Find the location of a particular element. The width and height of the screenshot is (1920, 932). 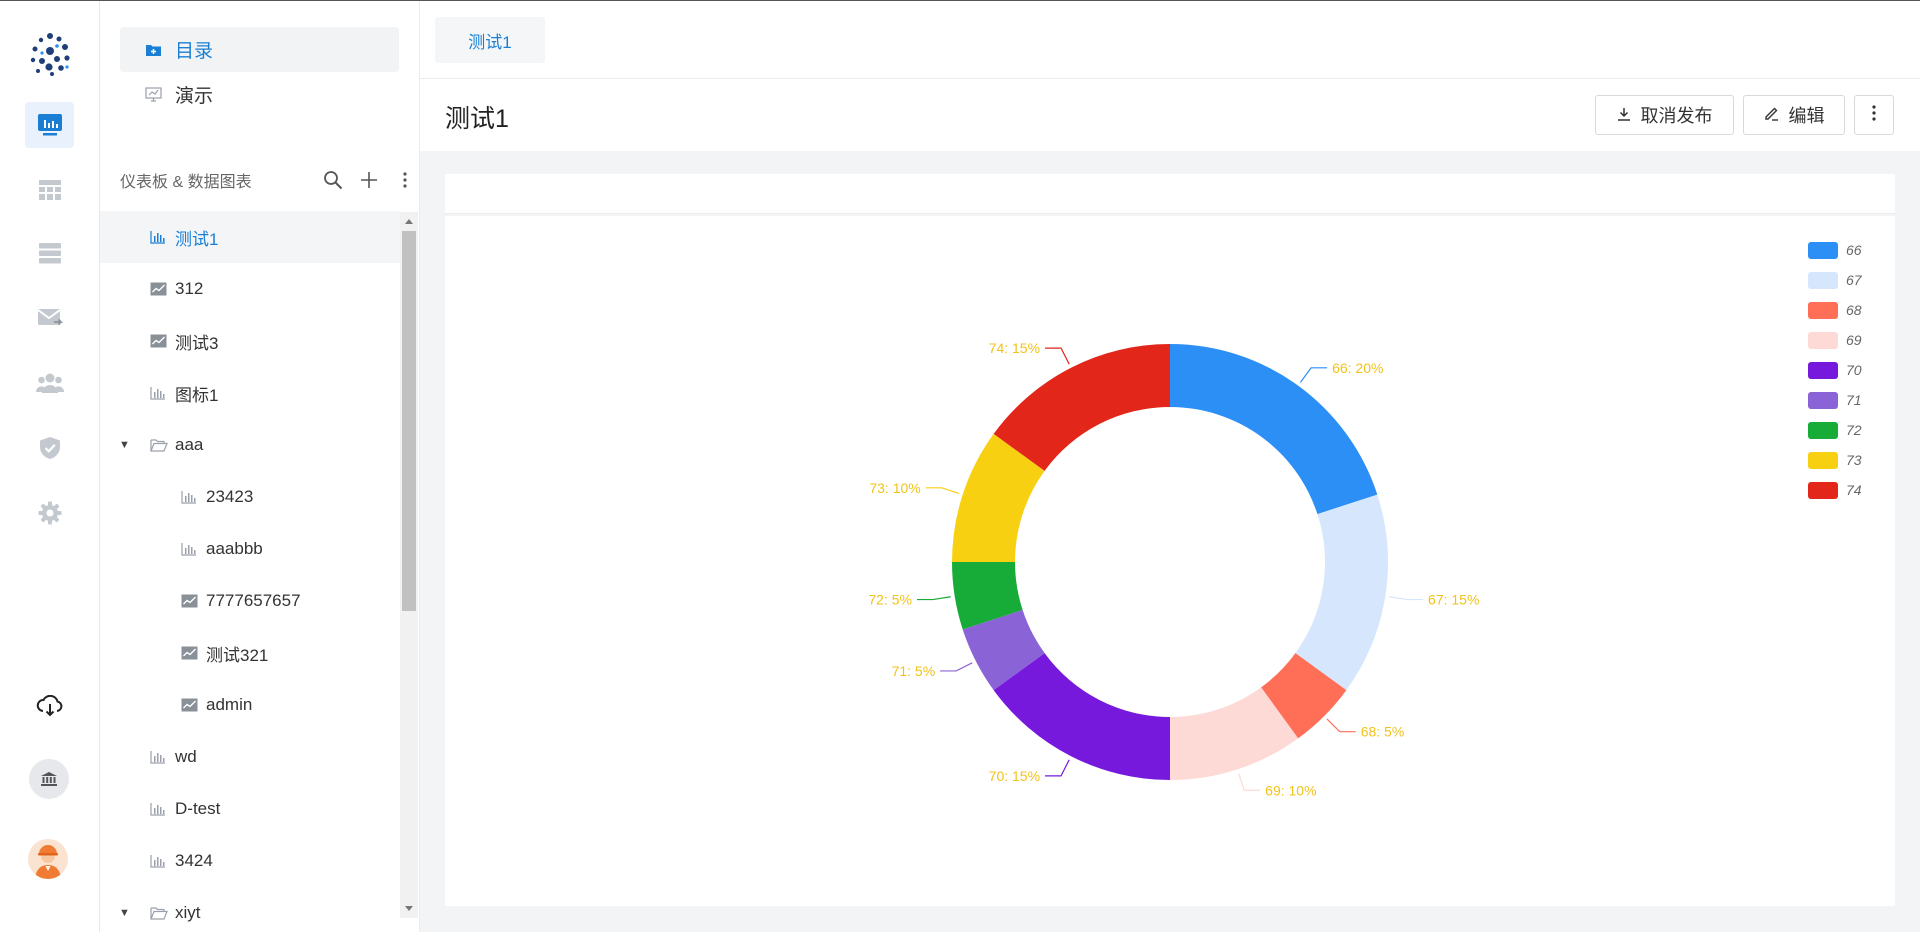

mail-nav-icon is located at coordinates (49, 318).